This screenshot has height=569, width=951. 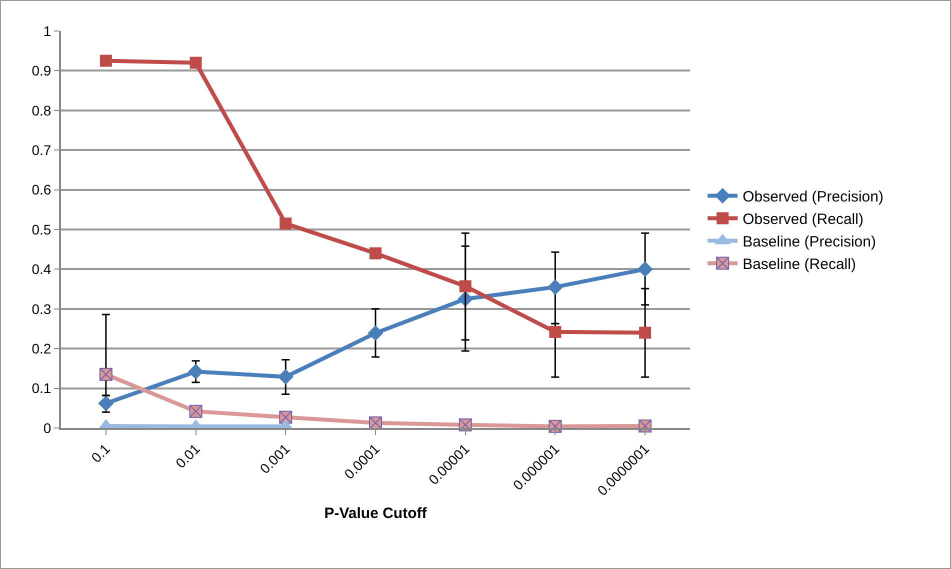 I want to click on y-tick-label: 0.6, so click(x=42, y=190).